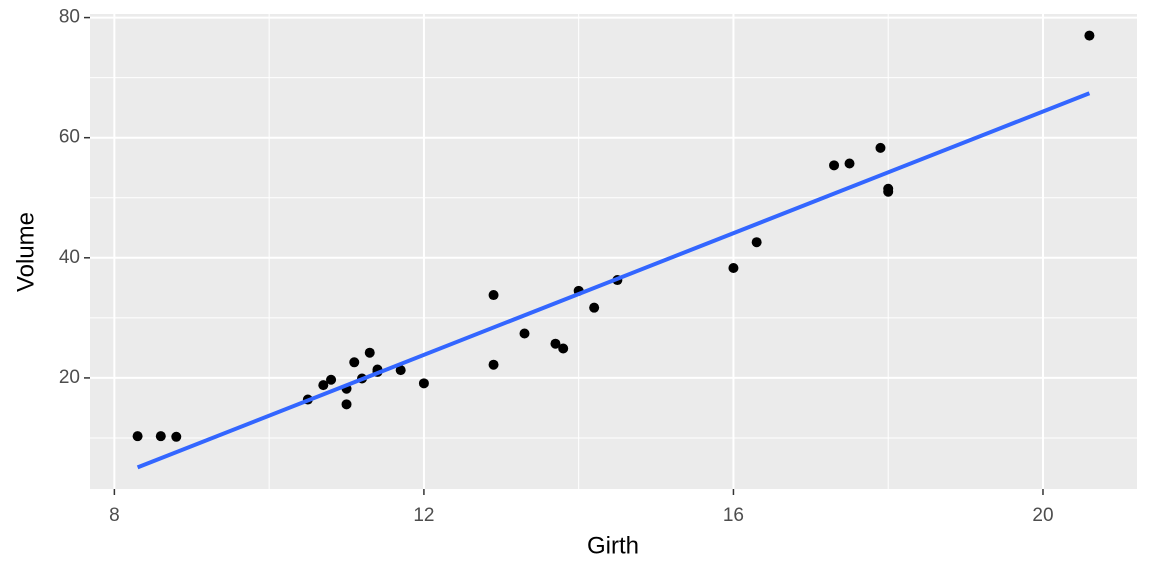  What do you see at coordinates (25, 252) in the screenshot?
I see `y-axis-title: Volume` at bounding box center [25, 252].